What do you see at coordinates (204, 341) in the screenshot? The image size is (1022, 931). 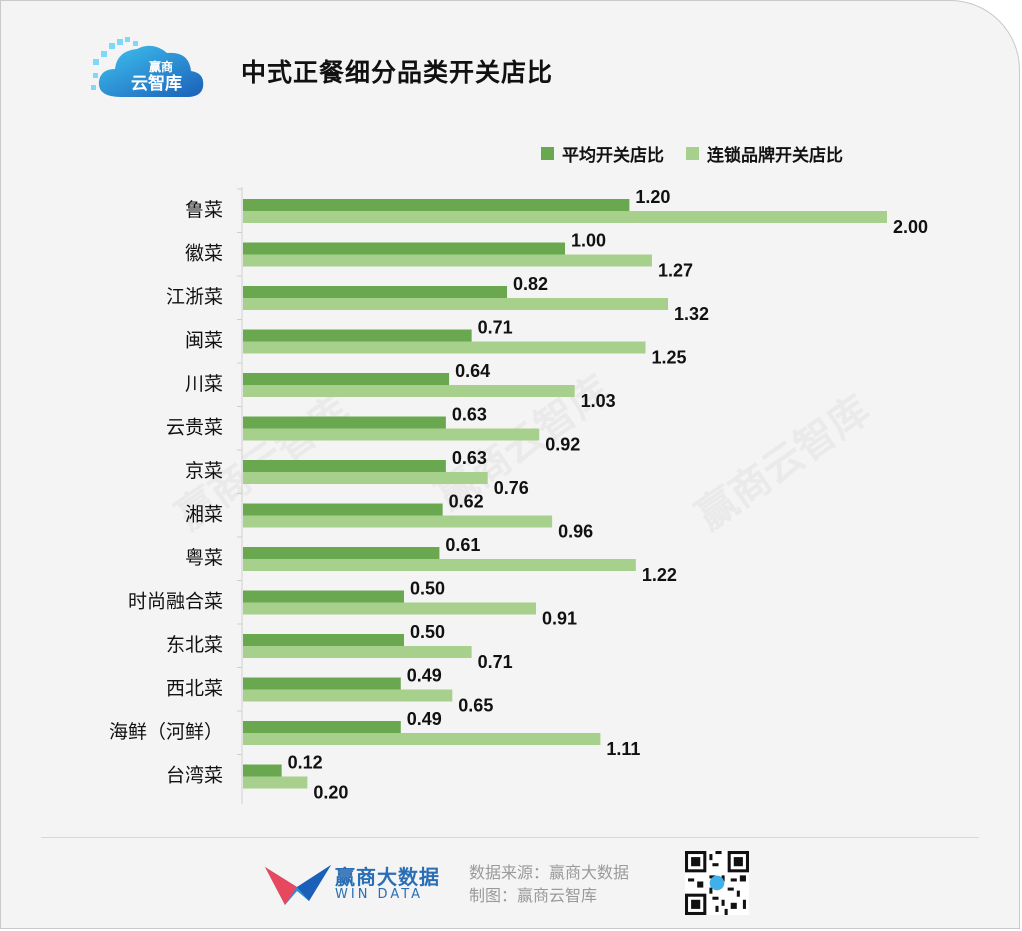 I see `category-label: 闽菜` at bounding box center [204, 341].